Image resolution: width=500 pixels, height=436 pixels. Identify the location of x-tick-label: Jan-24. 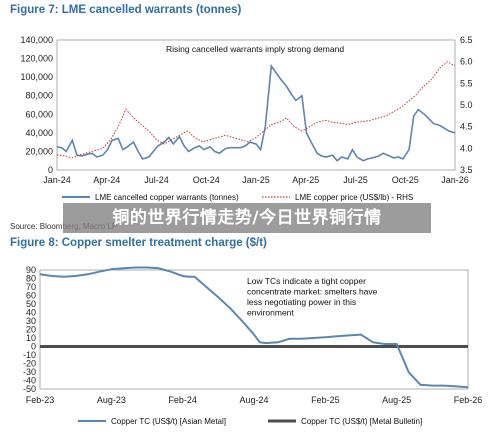
(57, 180).